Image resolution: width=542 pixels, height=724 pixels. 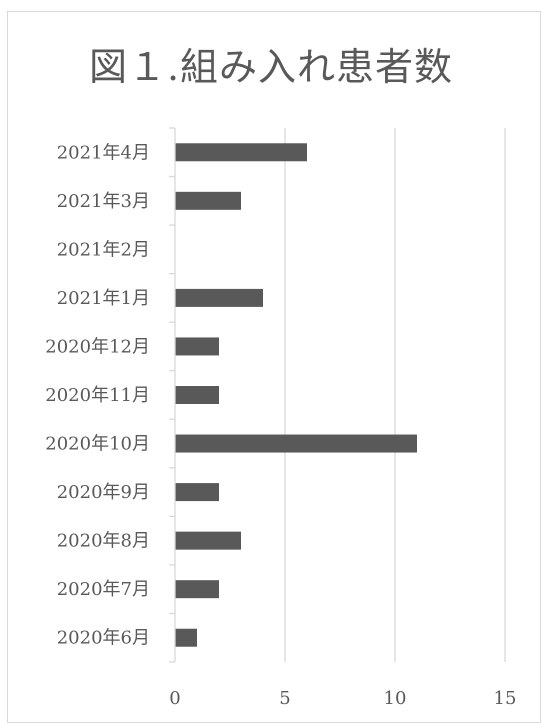 What do you see at coordinates (103, 589) in the screenshot?
I see `category-label: 2020年7月` at bounding box center [103, 589].